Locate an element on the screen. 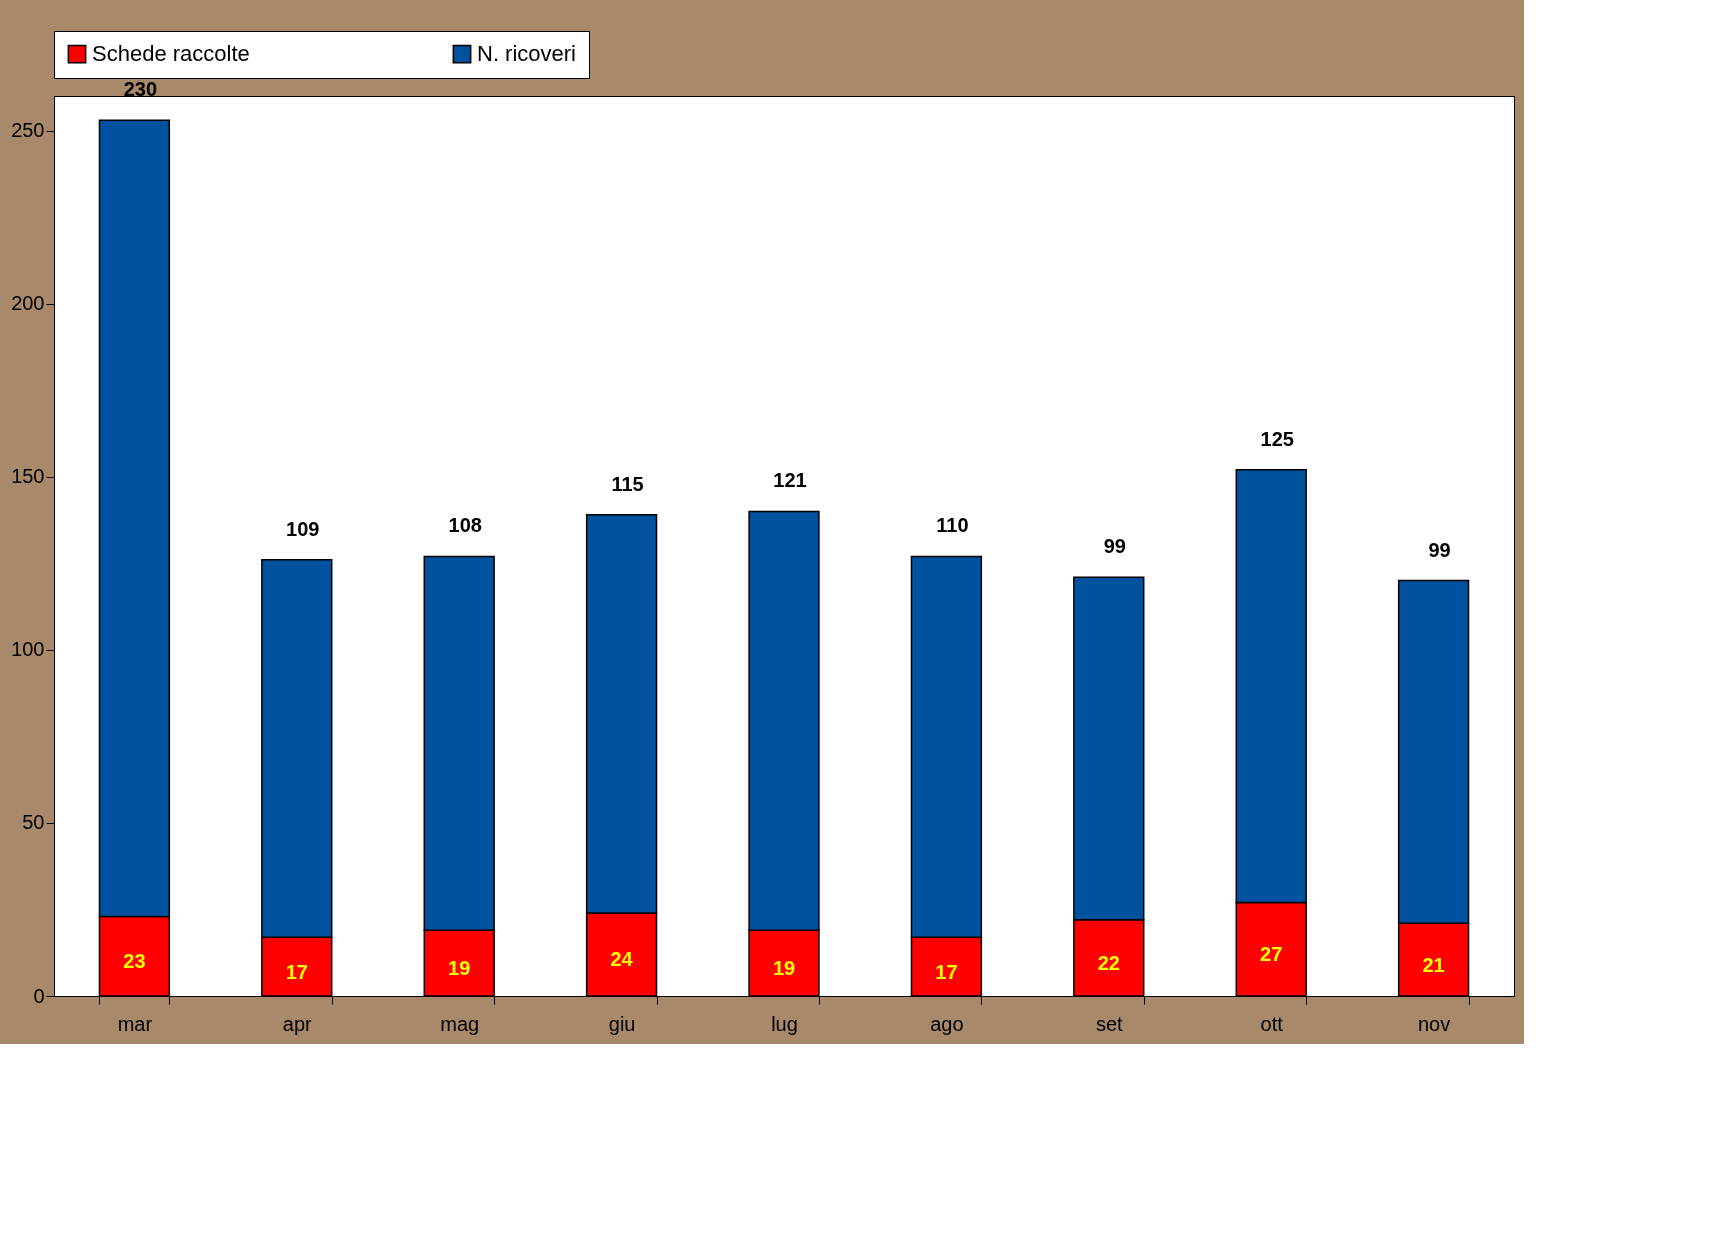  y-tick-label: 50 is located at coordinates (33, 822).